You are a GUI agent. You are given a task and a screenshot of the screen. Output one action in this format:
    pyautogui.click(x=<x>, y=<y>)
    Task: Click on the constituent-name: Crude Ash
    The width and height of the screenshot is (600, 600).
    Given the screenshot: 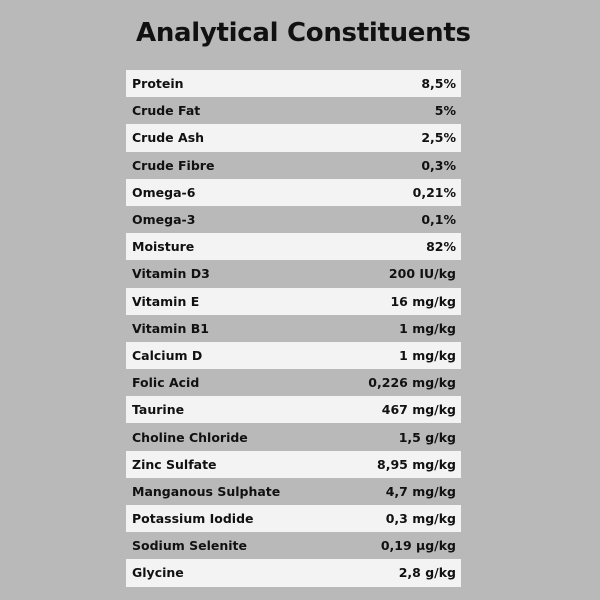 What is the action you would take?
    pyautogui.click(x=168, y=138)
    